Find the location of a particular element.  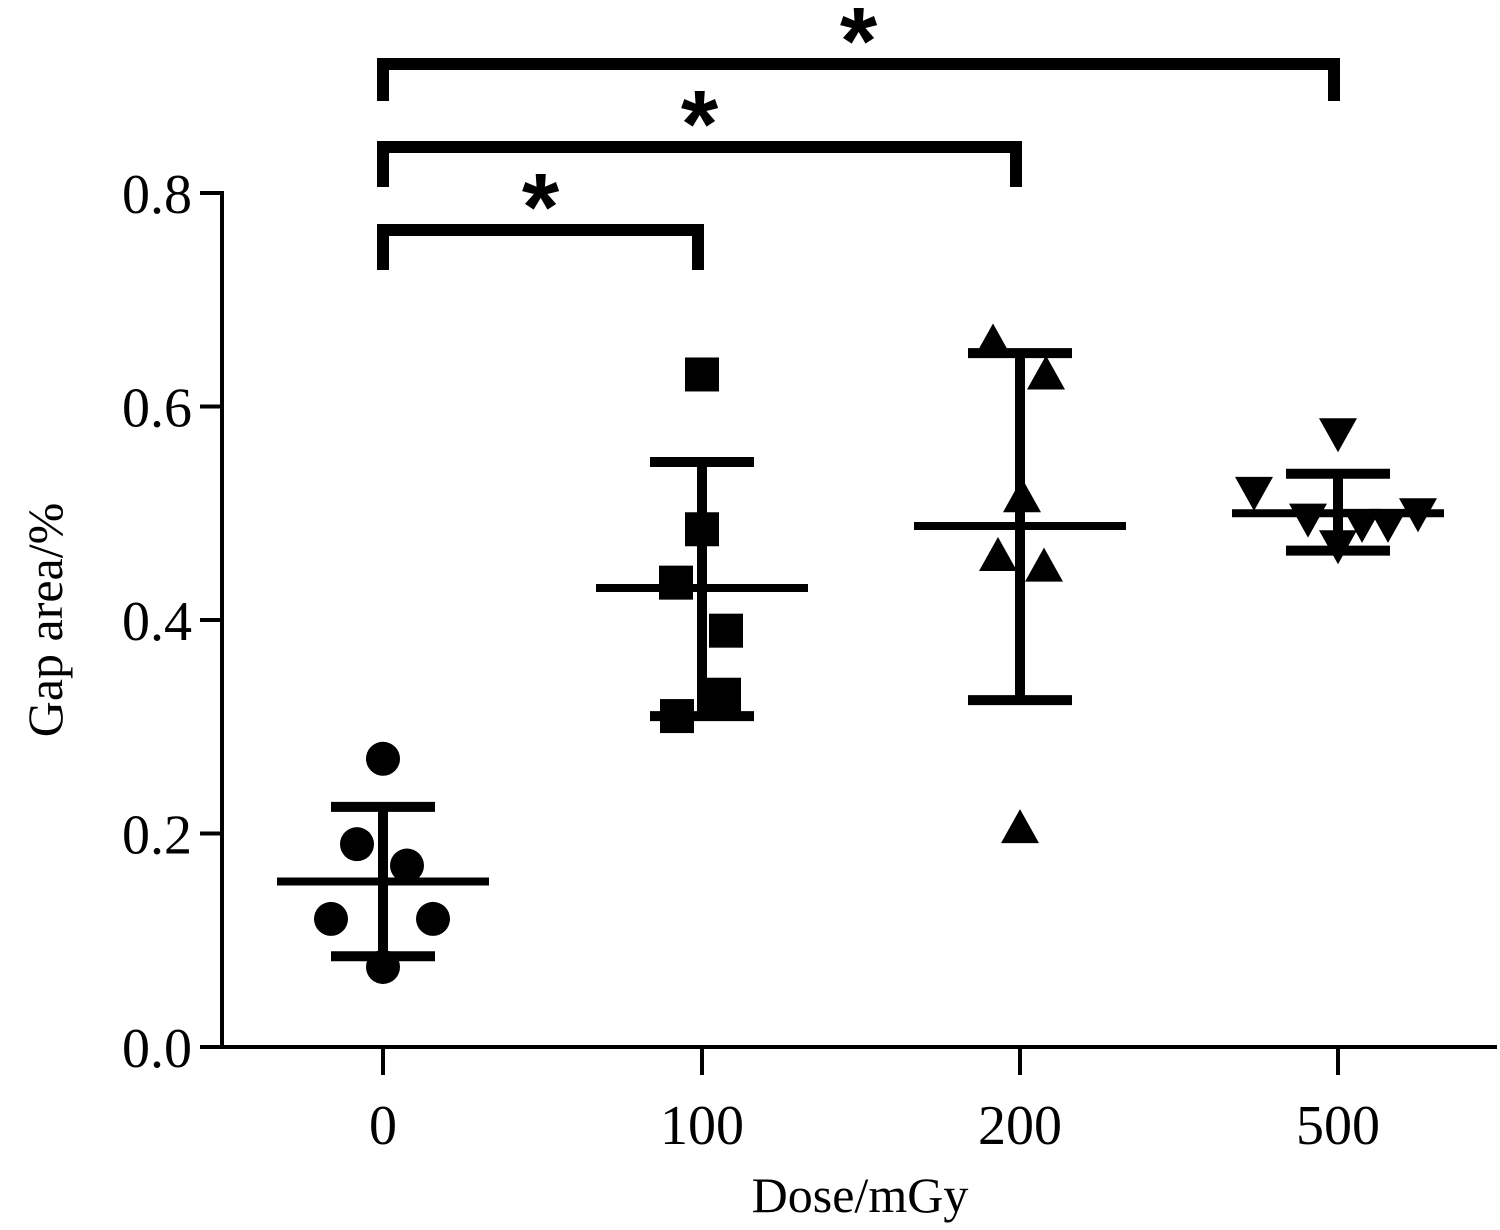

x-tick-label: 0 is located at coordinates (383, 1126).